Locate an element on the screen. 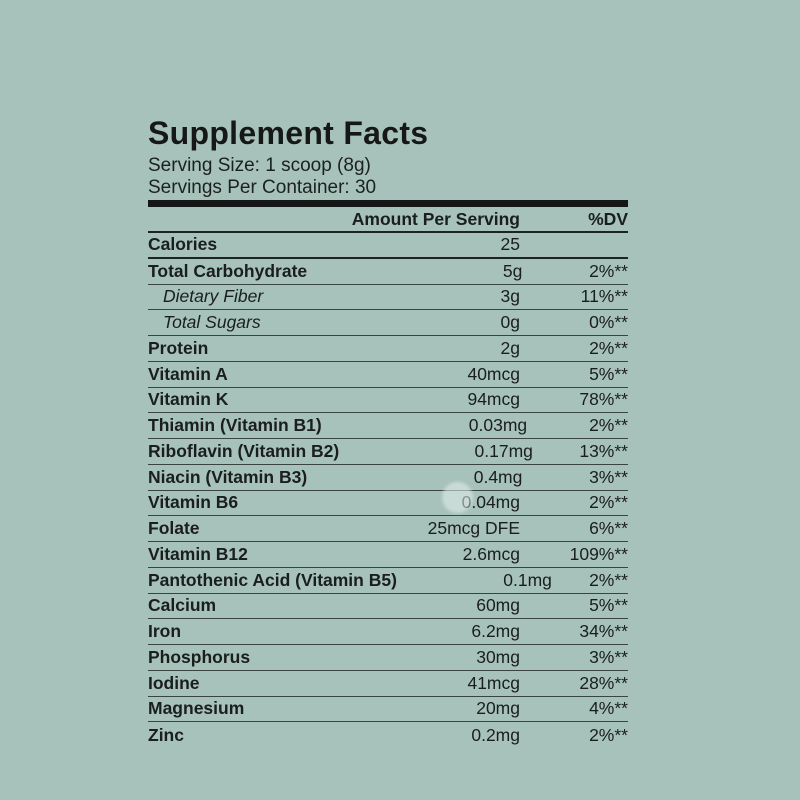  nutrient-name: Total Carbohydrate is located at coordinates (228, 270).